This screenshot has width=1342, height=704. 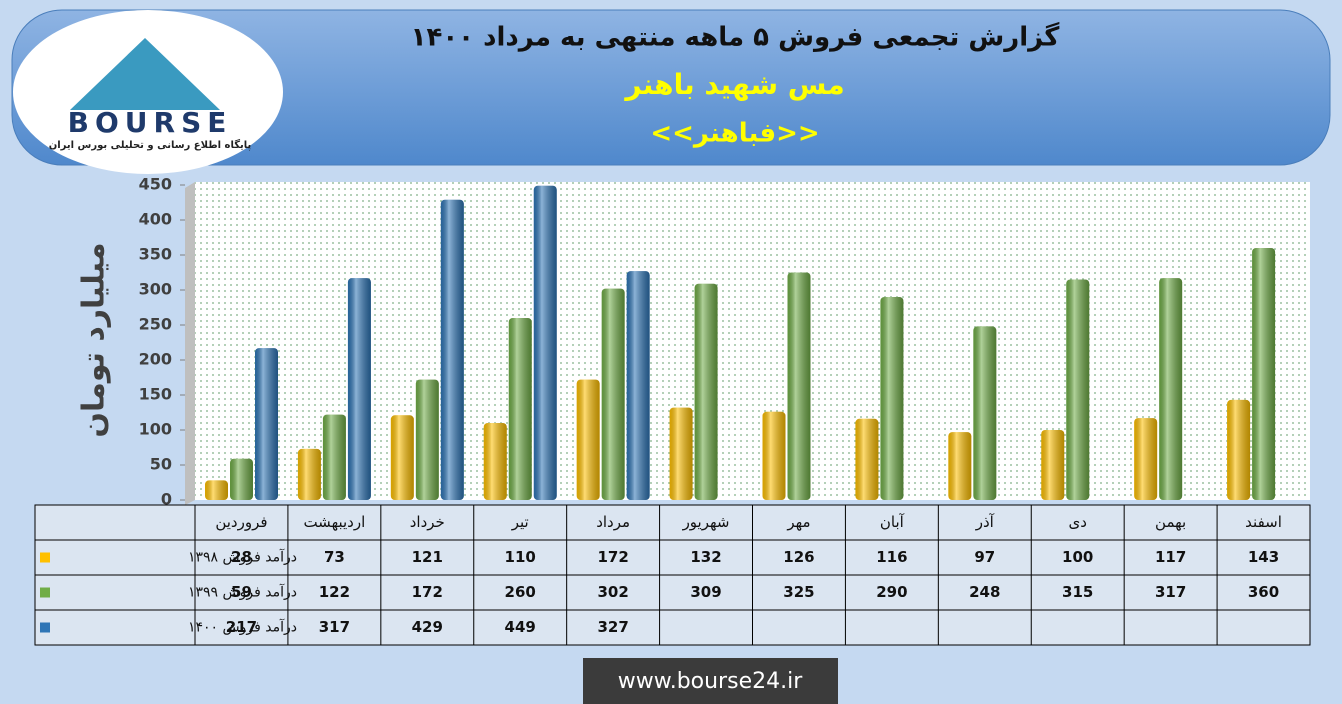 What do you see at coordinates (984, 592) in the screenshot?
I see `data-label: 248` at bounding box center [984, 592].